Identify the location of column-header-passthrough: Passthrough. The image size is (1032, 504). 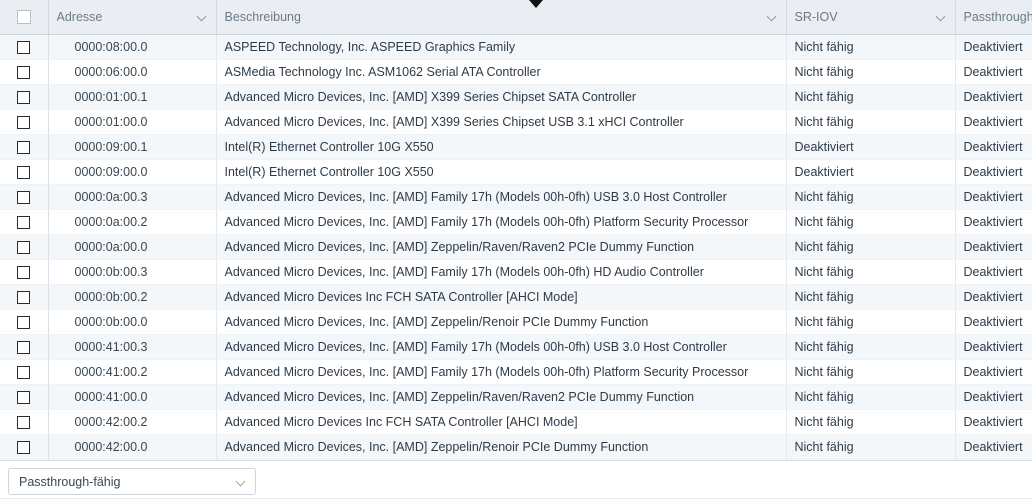
(993, 17).